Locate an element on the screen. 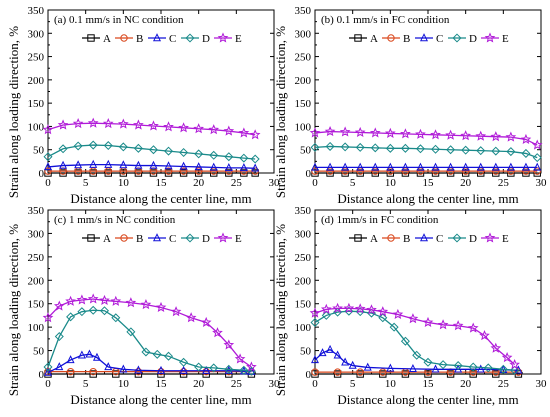 This screenshot has height=417, width=550. y-tick-label: 150 is located at coordinates (36, 104).